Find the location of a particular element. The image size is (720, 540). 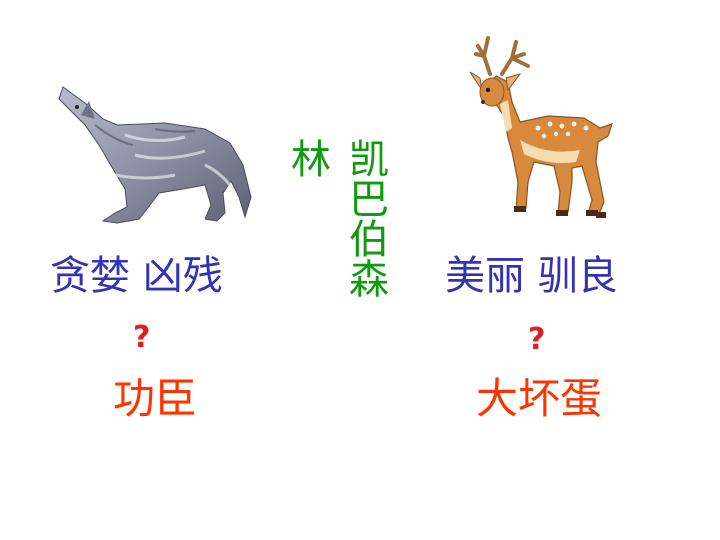

wolf-image is located at coordinates (155, 155).